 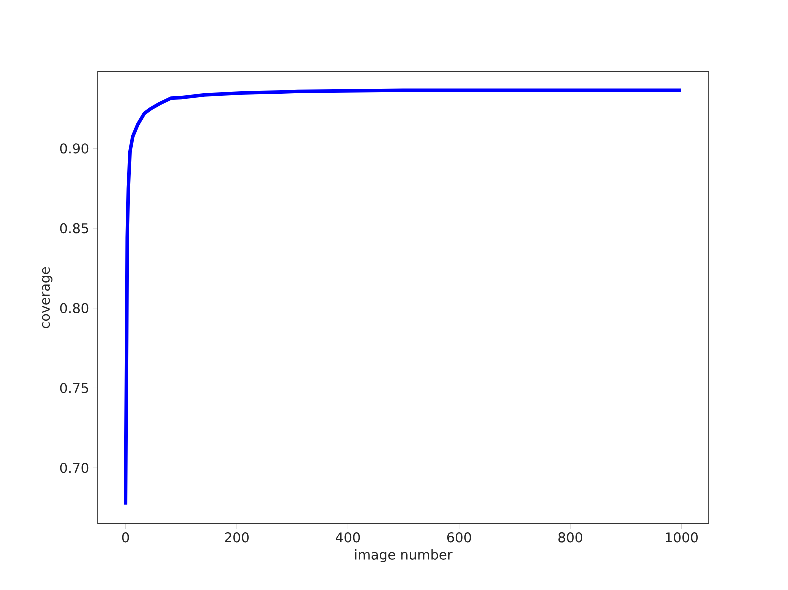 I want to click on y-tick-label: 0.80, so click(x=74, y=308).